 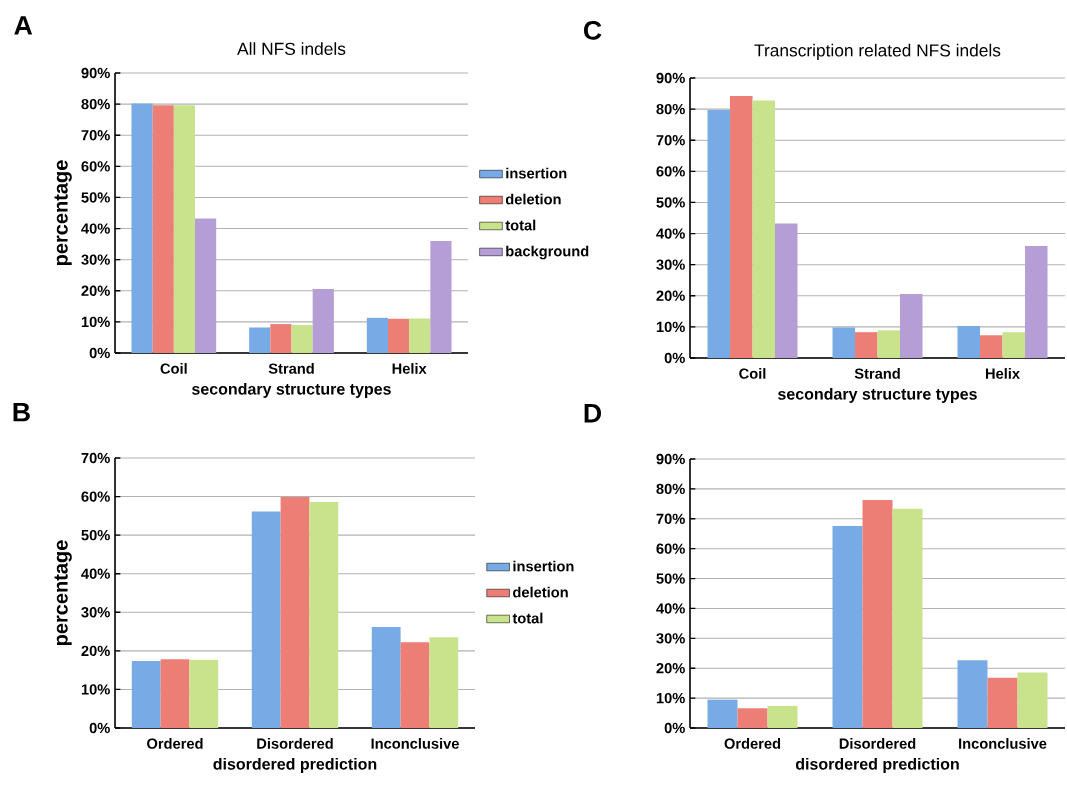 What do you see at coordinates (877, 373) in the screenshot?
I see `x-tick-label: Strand` at bounding box center [877, 373].